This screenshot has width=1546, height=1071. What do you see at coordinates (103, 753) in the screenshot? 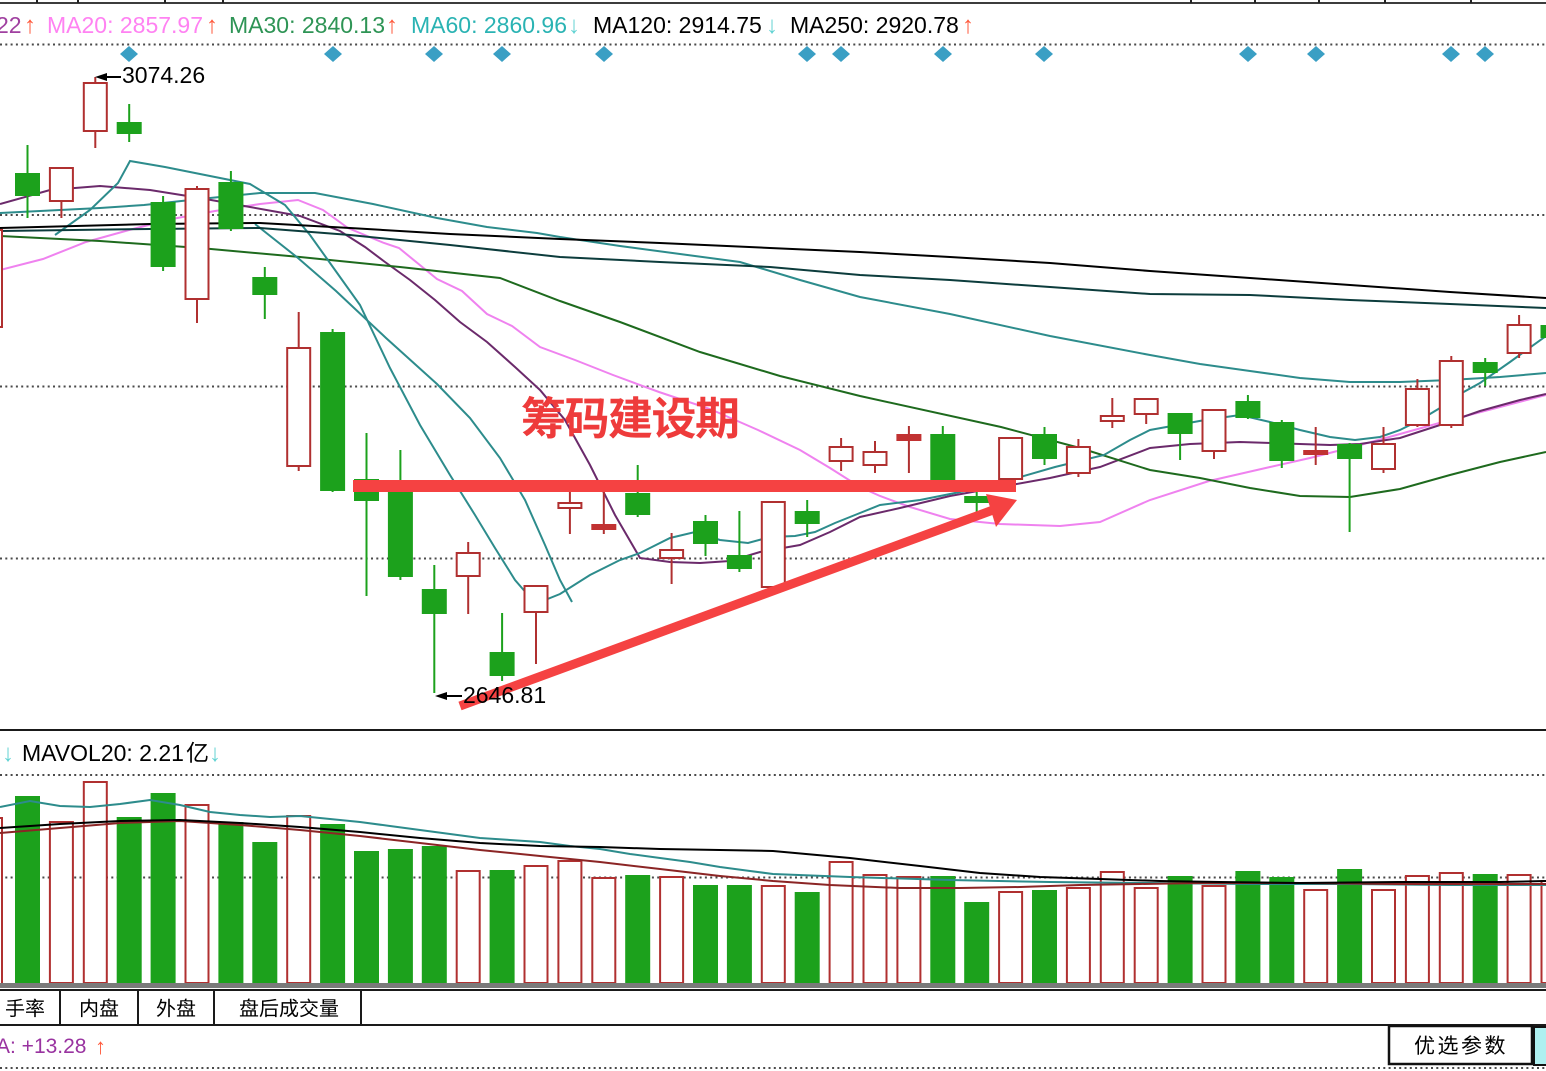
I see `svg-text: MAVOL20: 2.21` at bounding box center [103, 753].